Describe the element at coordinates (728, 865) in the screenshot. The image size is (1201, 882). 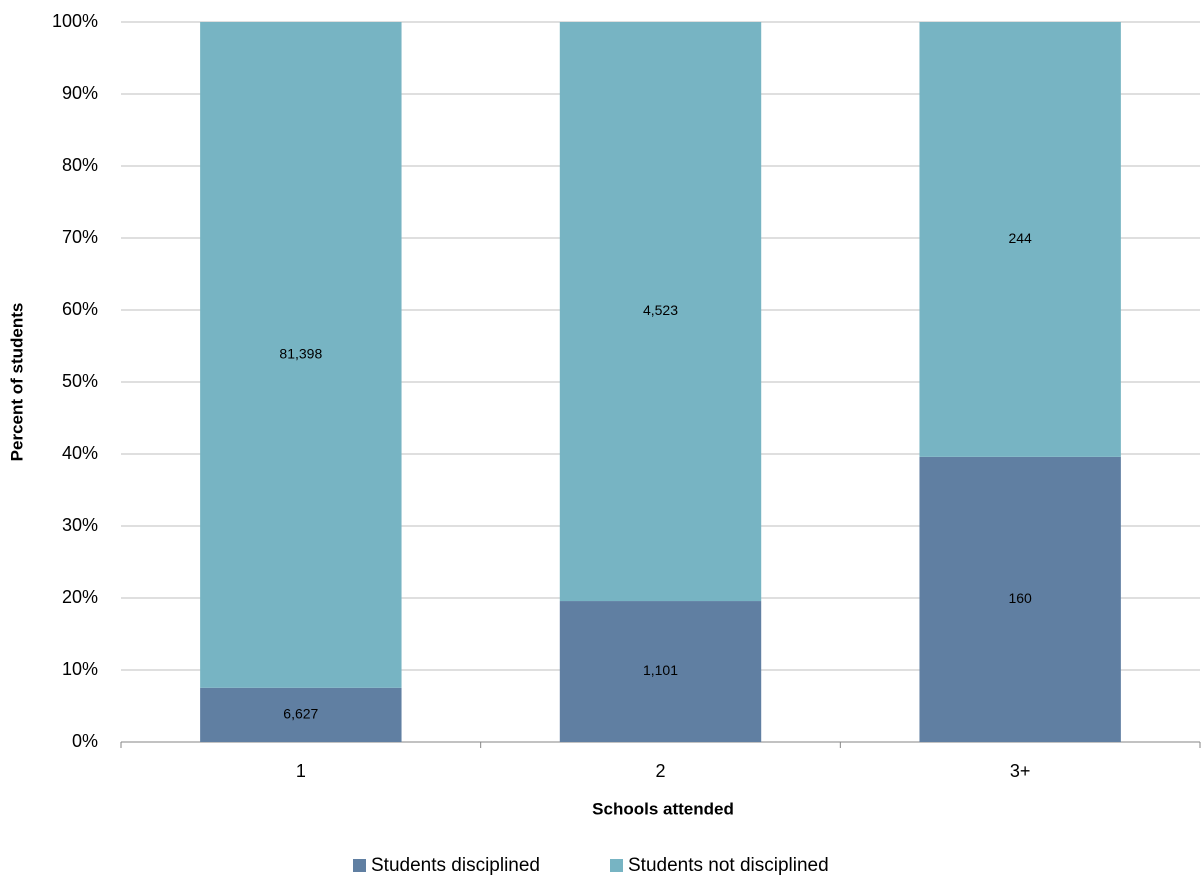
I see `legend-label: Students not disciplined` at that location.